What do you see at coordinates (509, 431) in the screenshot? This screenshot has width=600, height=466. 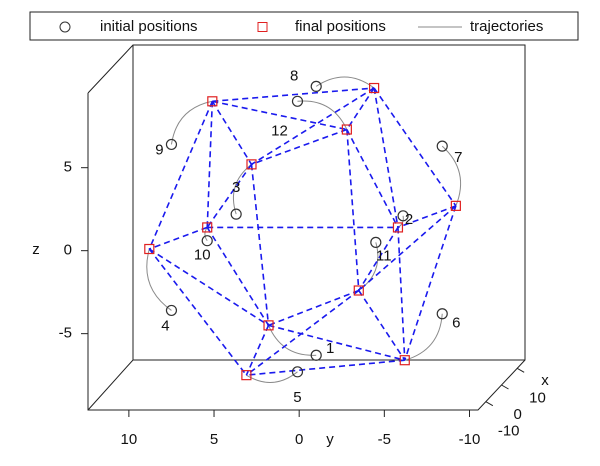 I see `x-tick-label: -10` at bounding box center [509, 431].